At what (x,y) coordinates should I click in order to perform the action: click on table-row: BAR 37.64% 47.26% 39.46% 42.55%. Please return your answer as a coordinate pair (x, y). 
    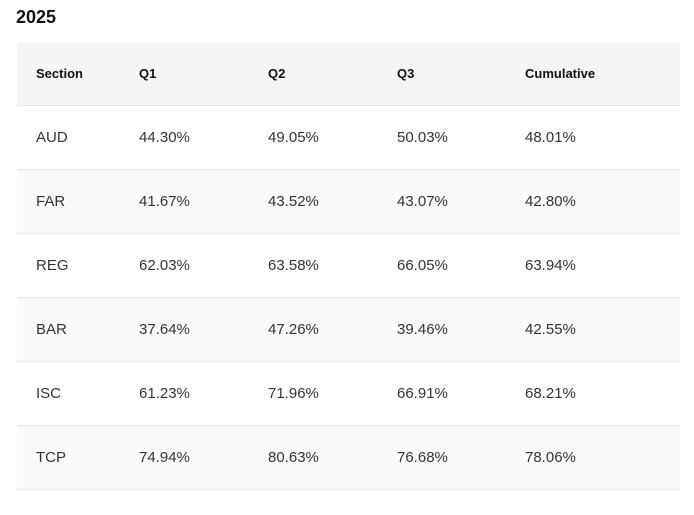
    Looking at the image, I should click on (348, 329).